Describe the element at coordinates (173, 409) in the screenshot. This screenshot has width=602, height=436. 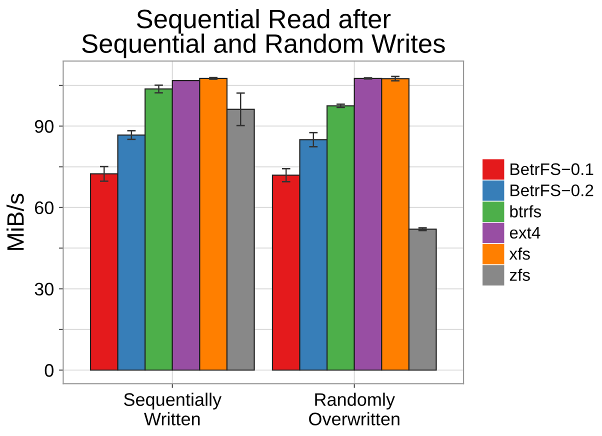
I see `x-tick-label: Sequentially Written` at that location.